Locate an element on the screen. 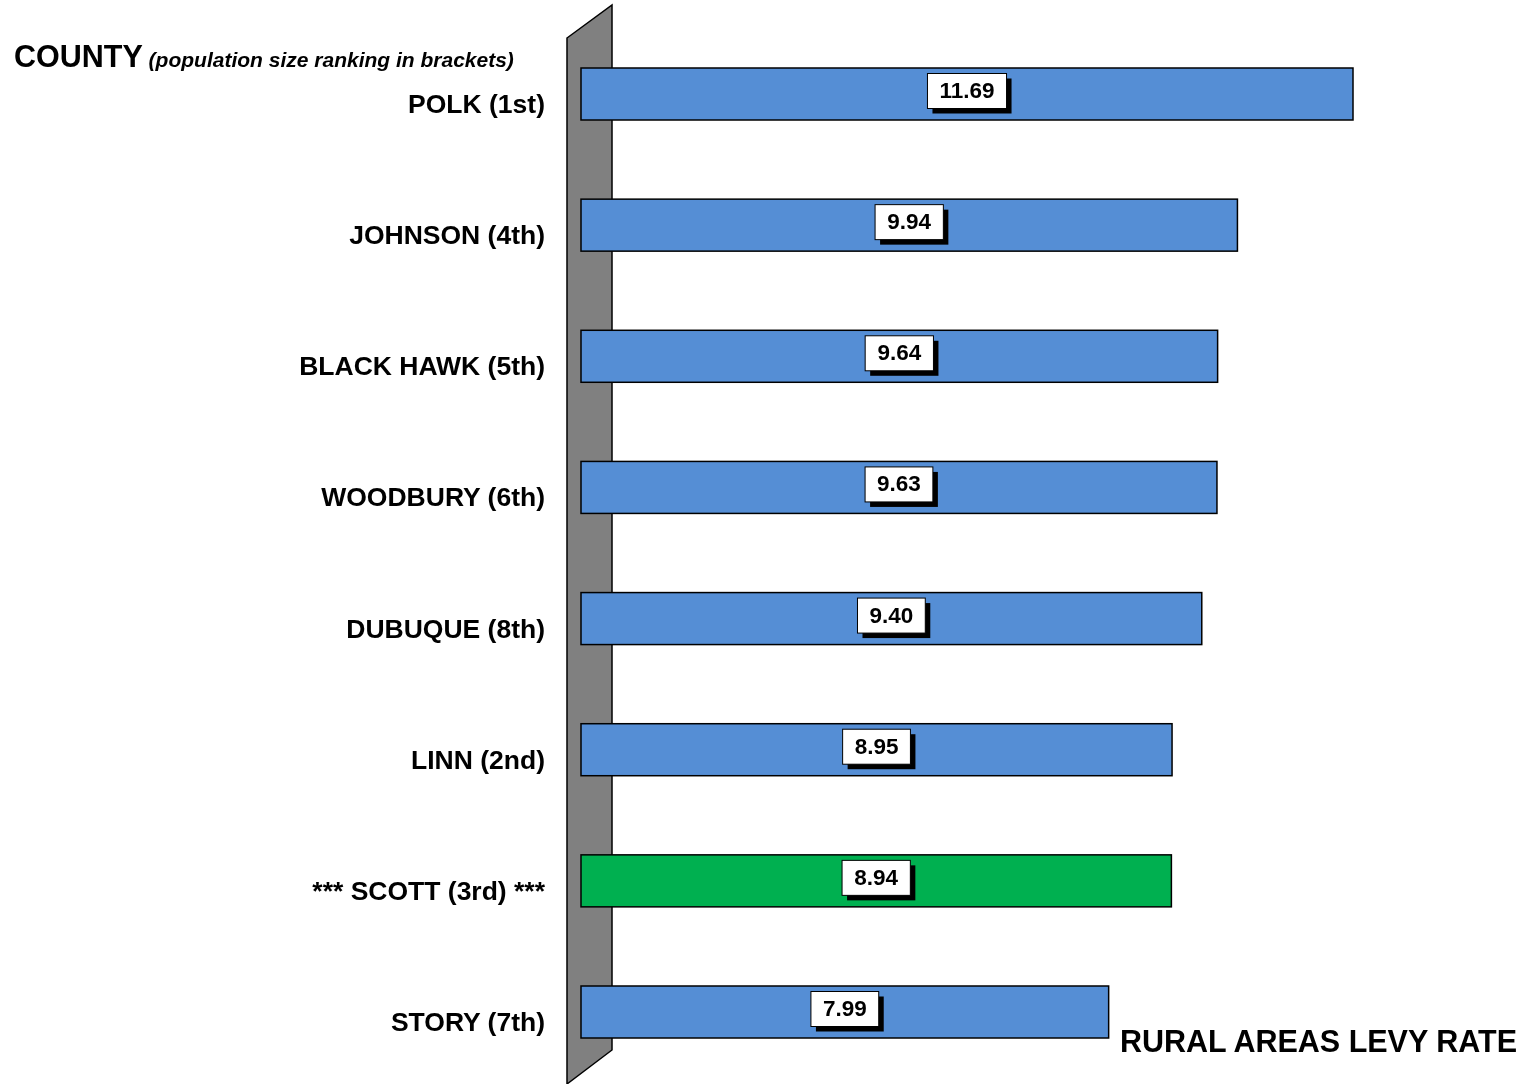  data-label: 9.63 is located at coordinates (899, 484).